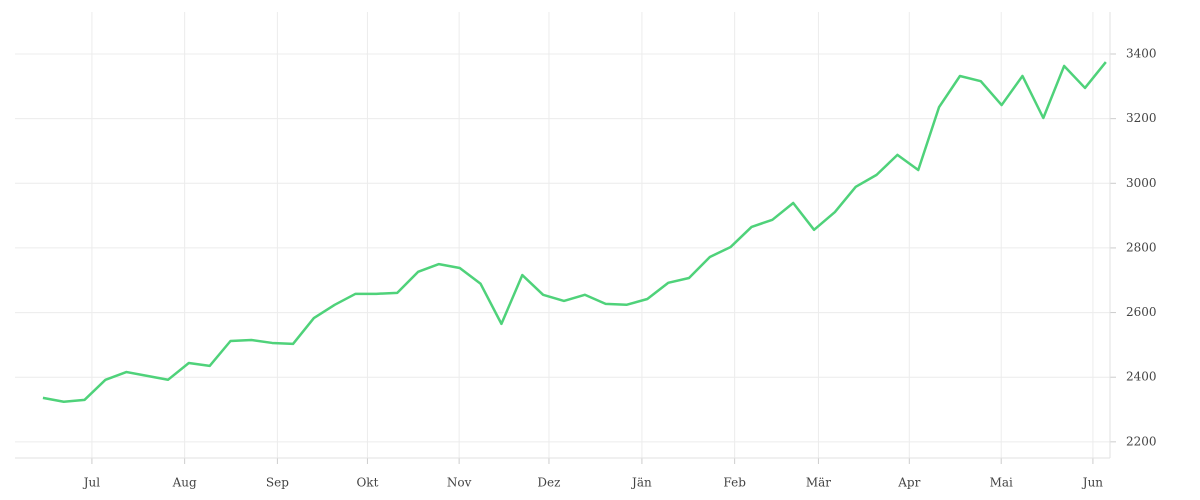 The height and width of the screenshot is (500, 1200). What do you see at coordinates (459, 483) in the screenshot?
I see `x-tick-label: Nov` at bounding box center [459, 483].